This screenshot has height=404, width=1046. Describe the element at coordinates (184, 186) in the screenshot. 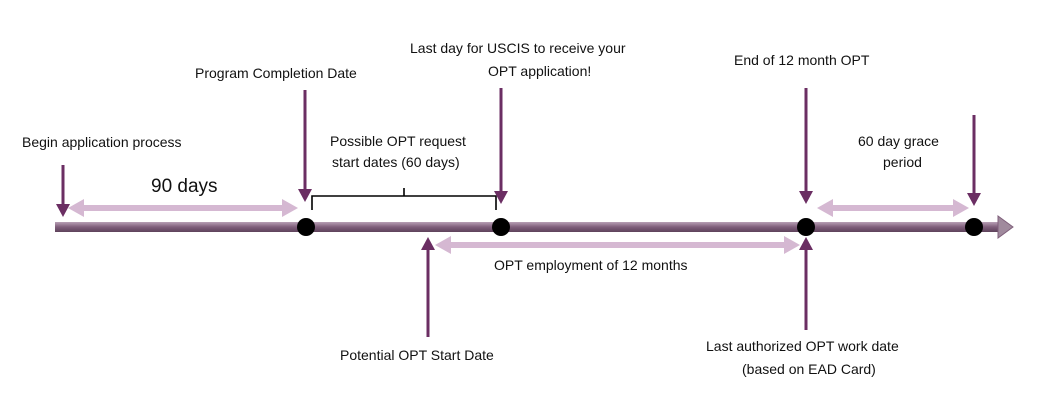

I see `label-90-days: 90 days` at that location.